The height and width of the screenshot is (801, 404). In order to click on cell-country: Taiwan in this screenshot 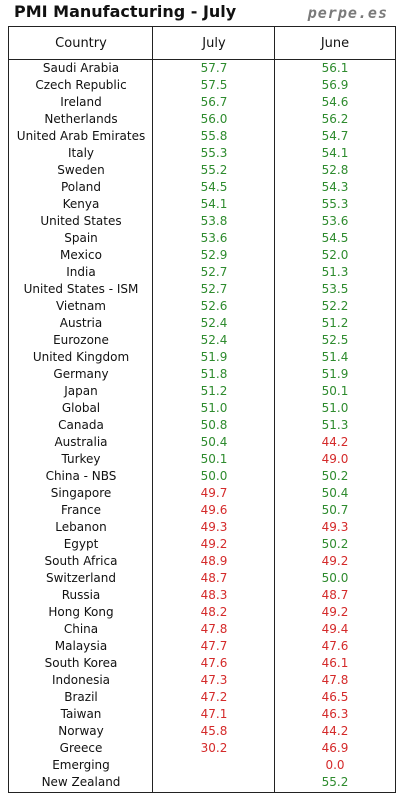, I will do `click(81, 714)`.